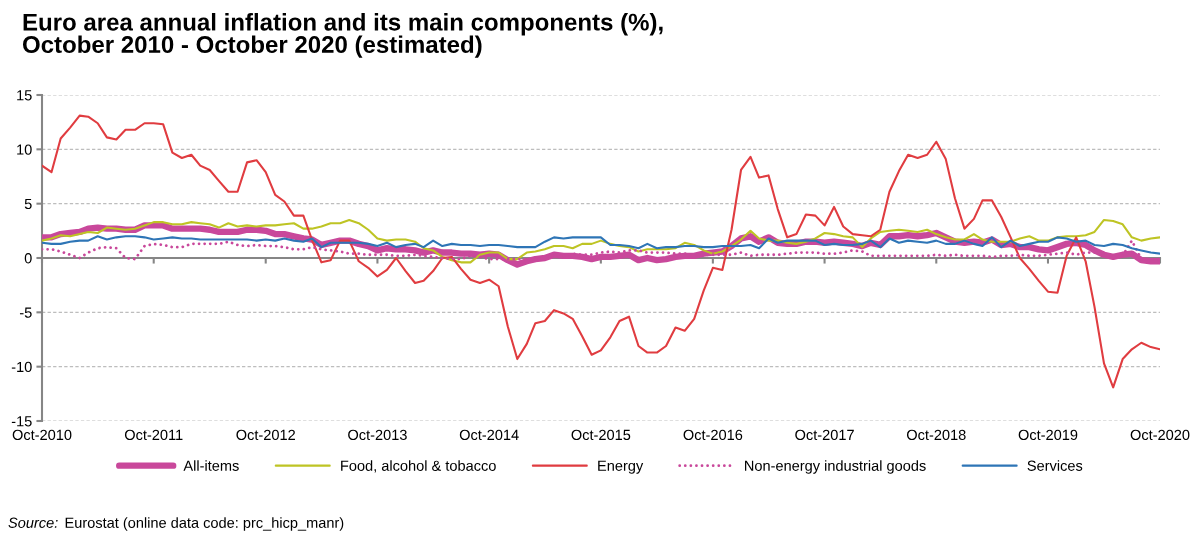  I want to click on chart-title: Euro area annual inflation and its main components (%), October 2010 - October 2020 (estimated), so click(342, 35).